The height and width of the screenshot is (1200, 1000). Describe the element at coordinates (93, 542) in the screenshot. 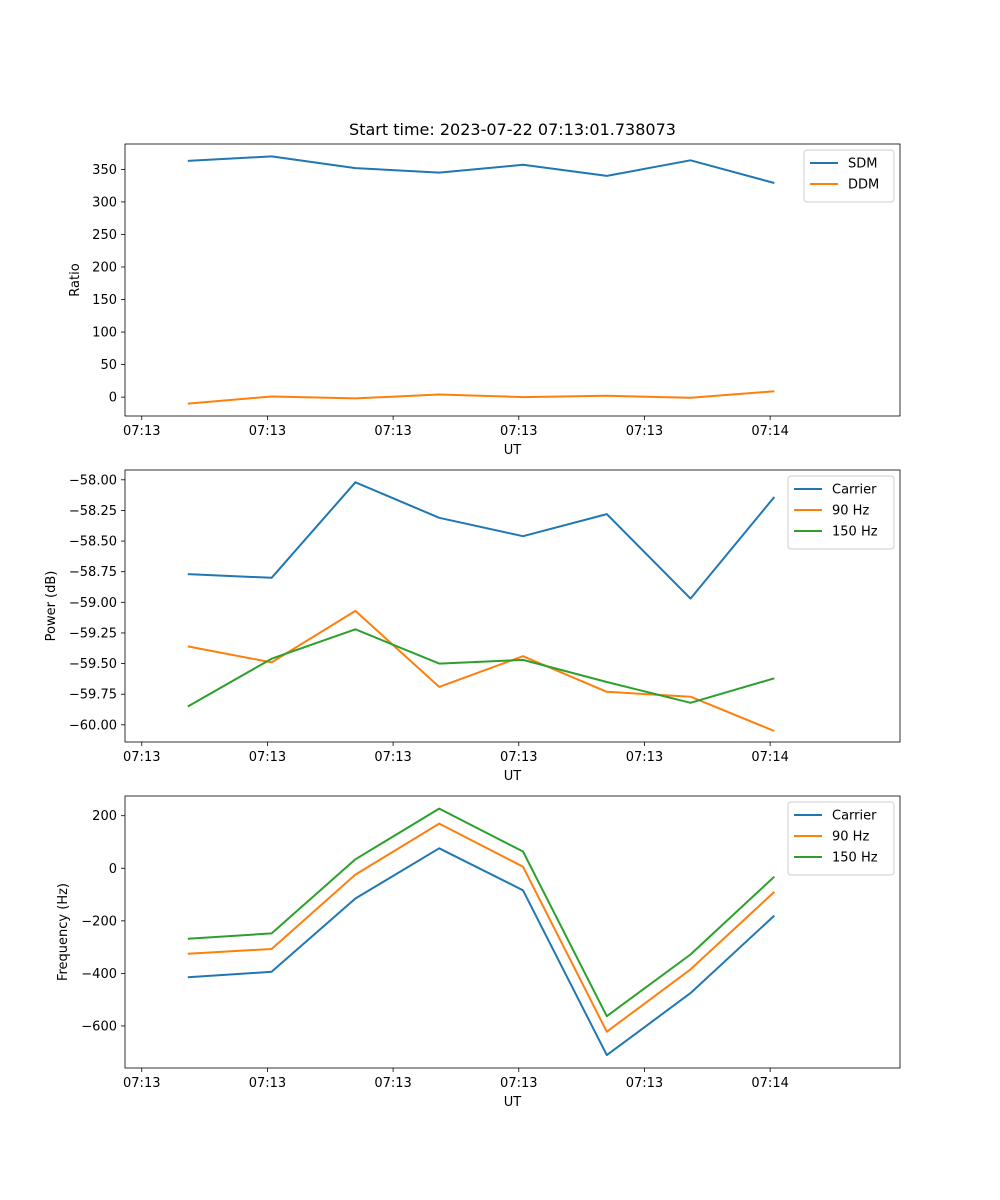

I see `y-tick-label: −58.50` at that location.